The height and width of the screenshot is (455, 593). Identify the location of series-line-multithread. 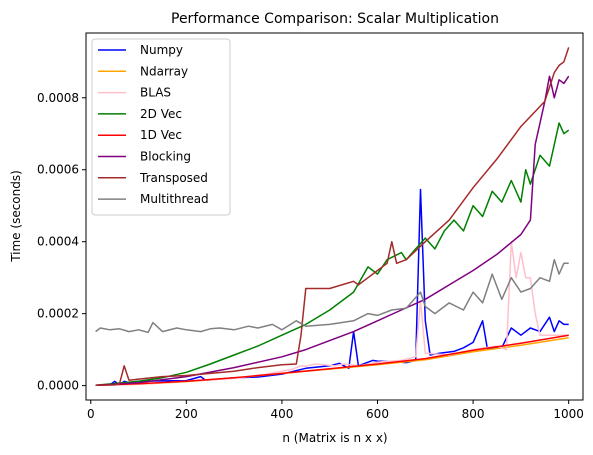
(332, 296).